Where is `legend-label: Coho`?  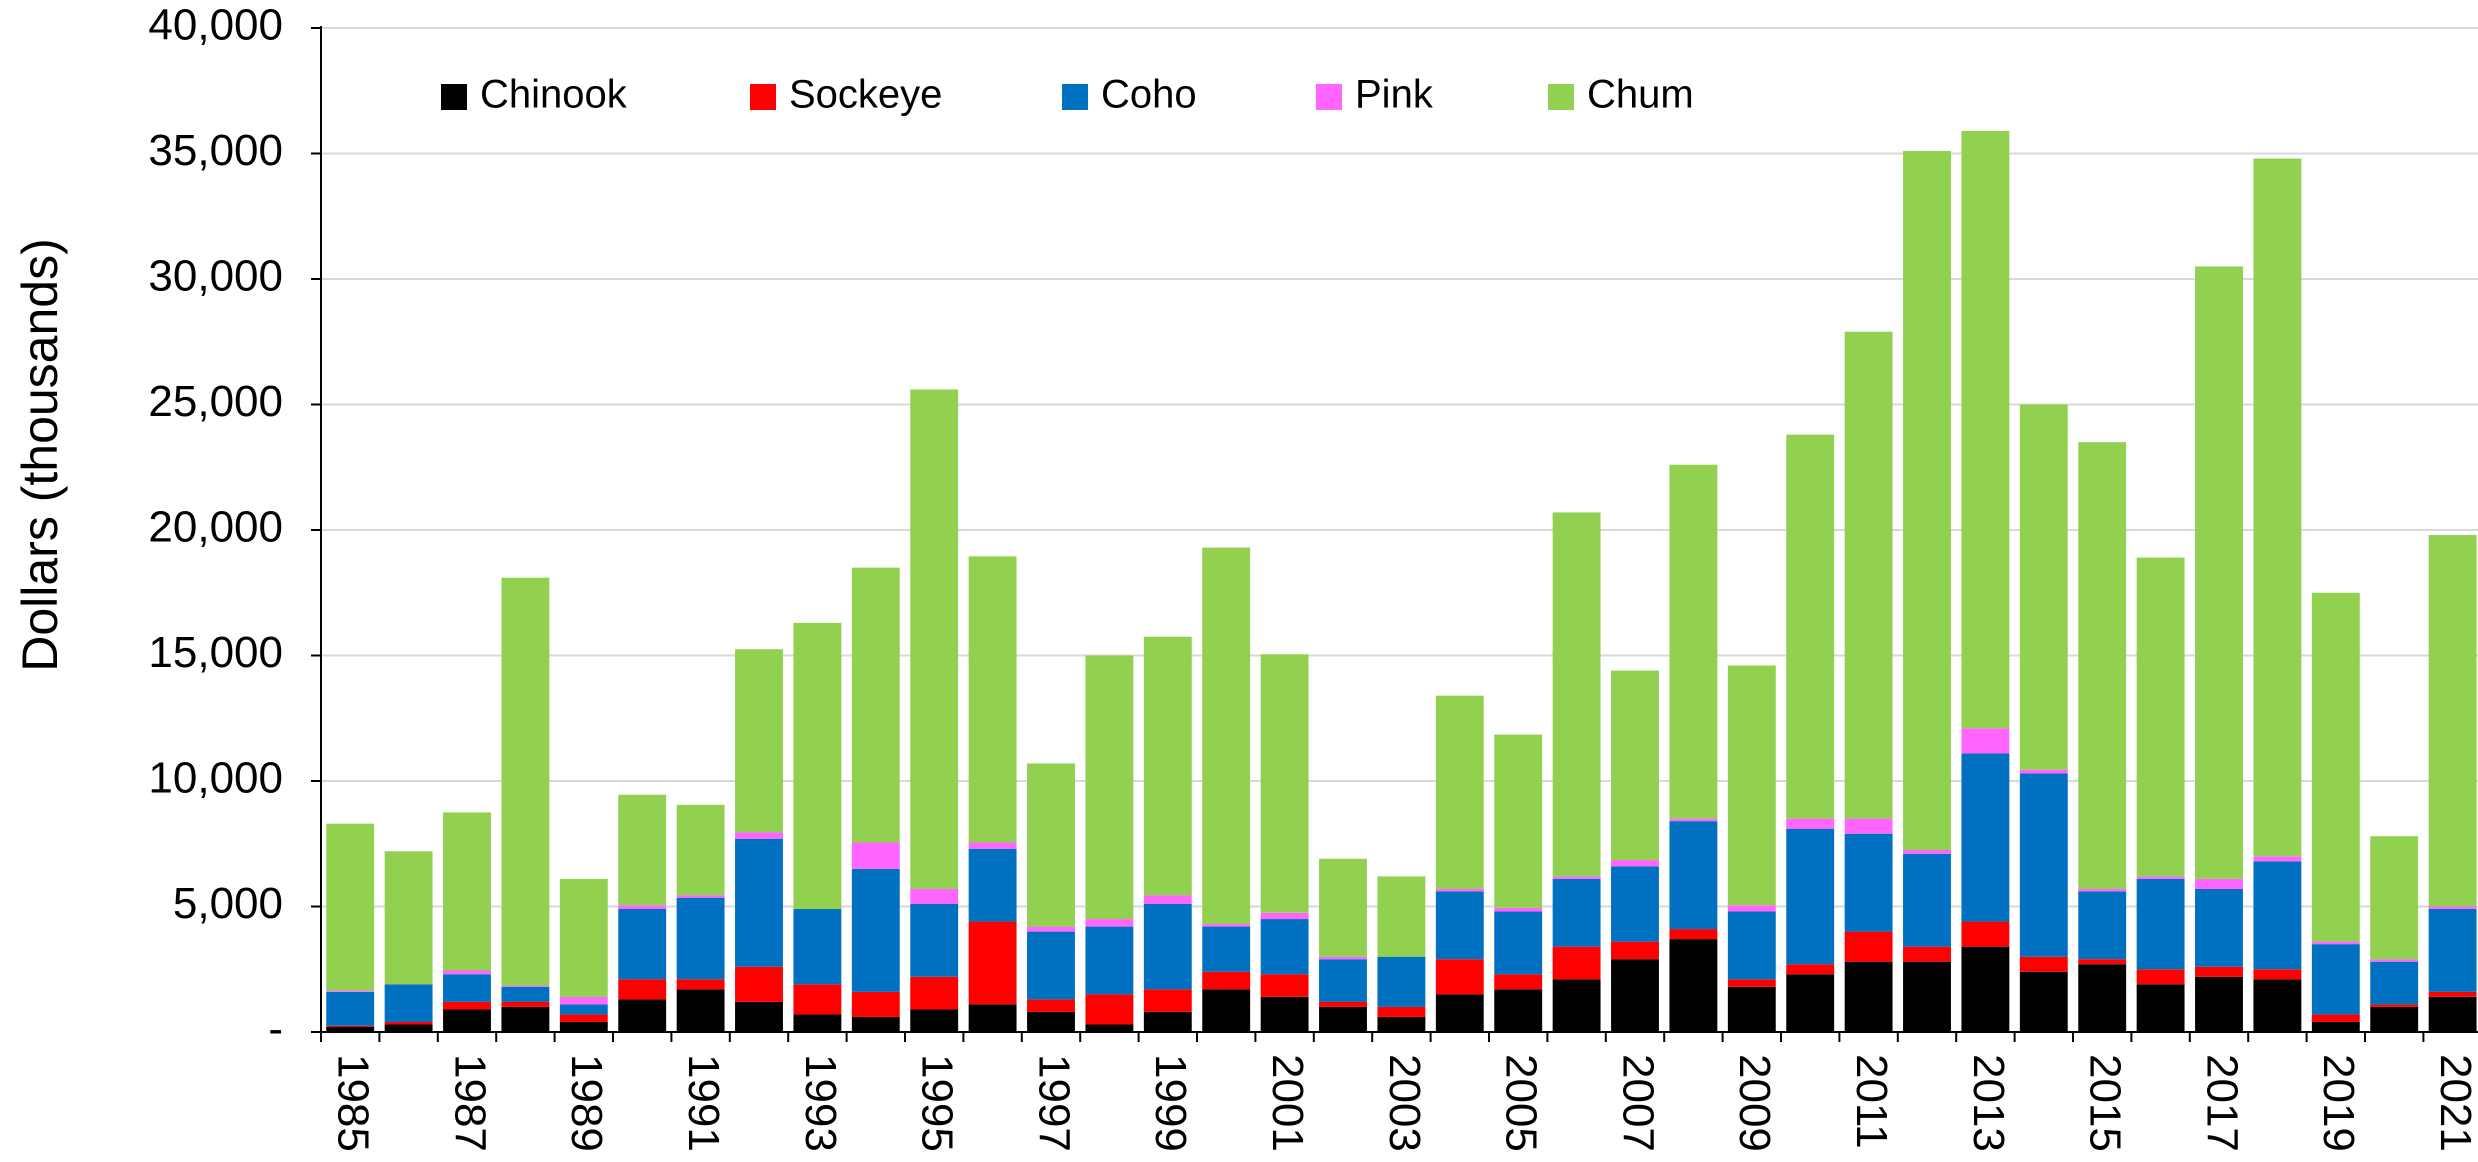 legend-label: Coho is located at coordinates (1149, 95).